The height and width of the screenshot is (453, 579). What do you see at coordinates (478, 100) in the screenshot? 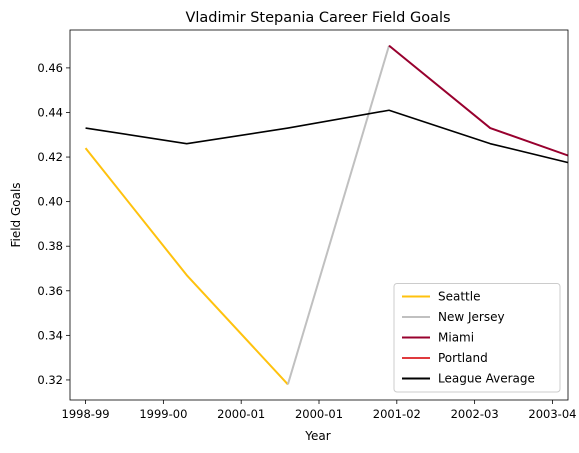
I see `series-line-miami` at bounding box center [478, 100].